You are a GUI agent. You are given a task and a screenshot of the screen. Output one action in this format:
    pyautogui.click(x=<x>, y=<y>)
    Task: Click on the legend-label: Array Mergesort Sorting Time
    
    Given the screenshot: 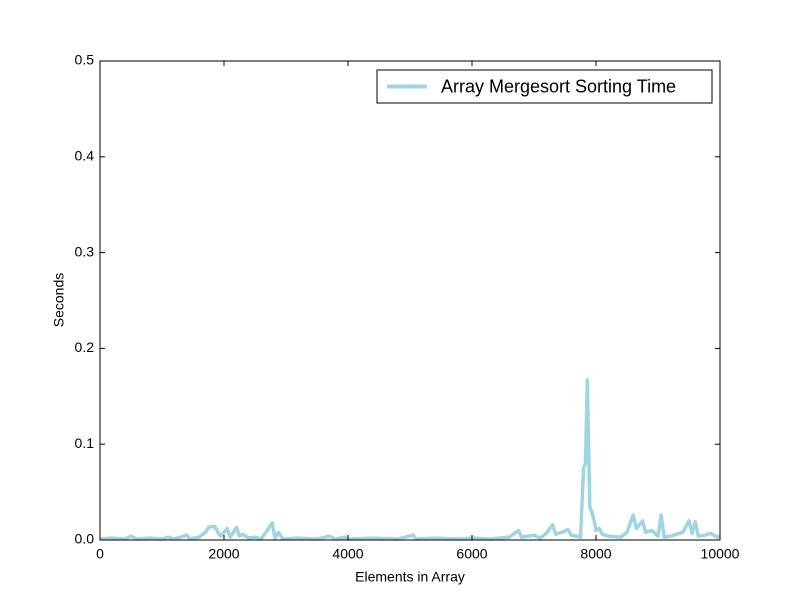 What is the action you would take?
    pyautogui.click(x=558, y=86)
    